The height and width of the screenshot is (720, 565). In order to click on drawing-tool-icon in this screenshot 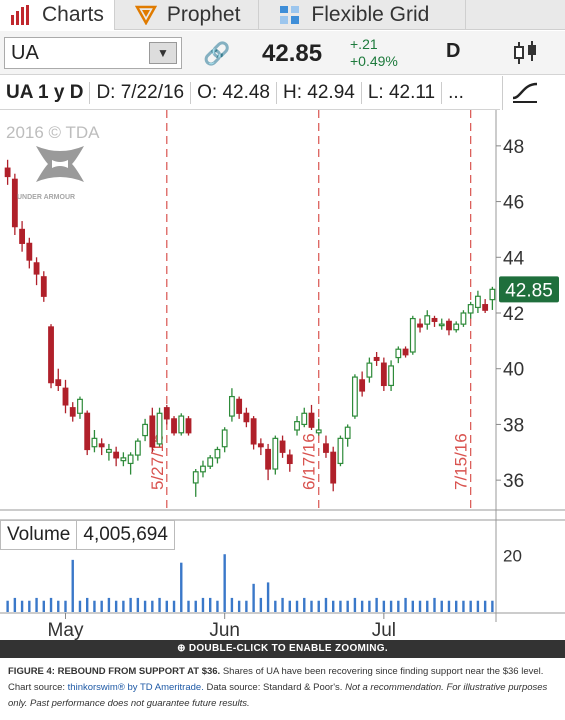, I will do `click(524, 93)`.